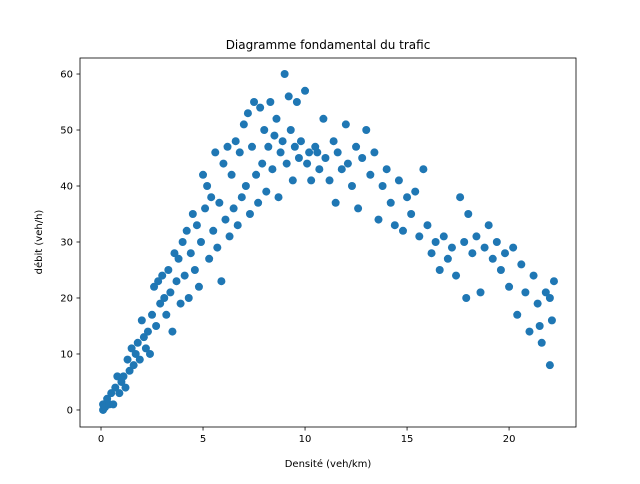 The image size is (640, 484). I want to click on y-tick-label: 50, so click(66, 131).